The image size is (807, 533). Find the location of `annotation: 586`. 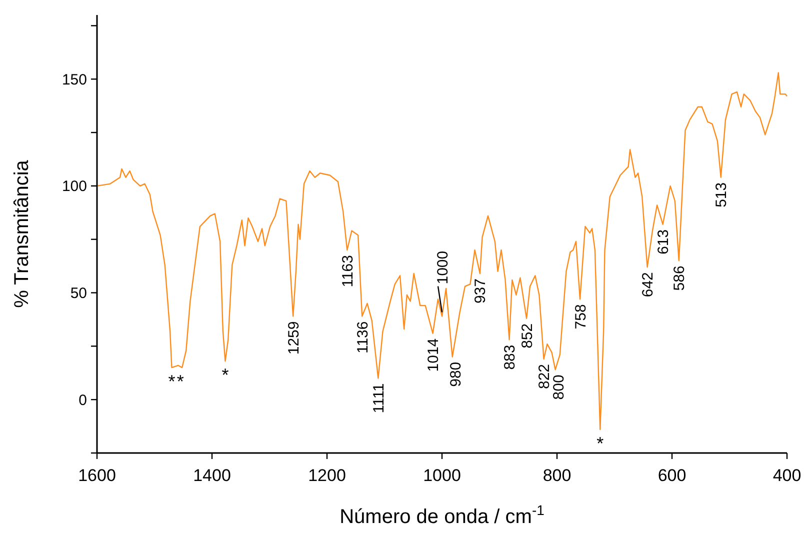

annotation: 586 is located at coordinates (679, 278).